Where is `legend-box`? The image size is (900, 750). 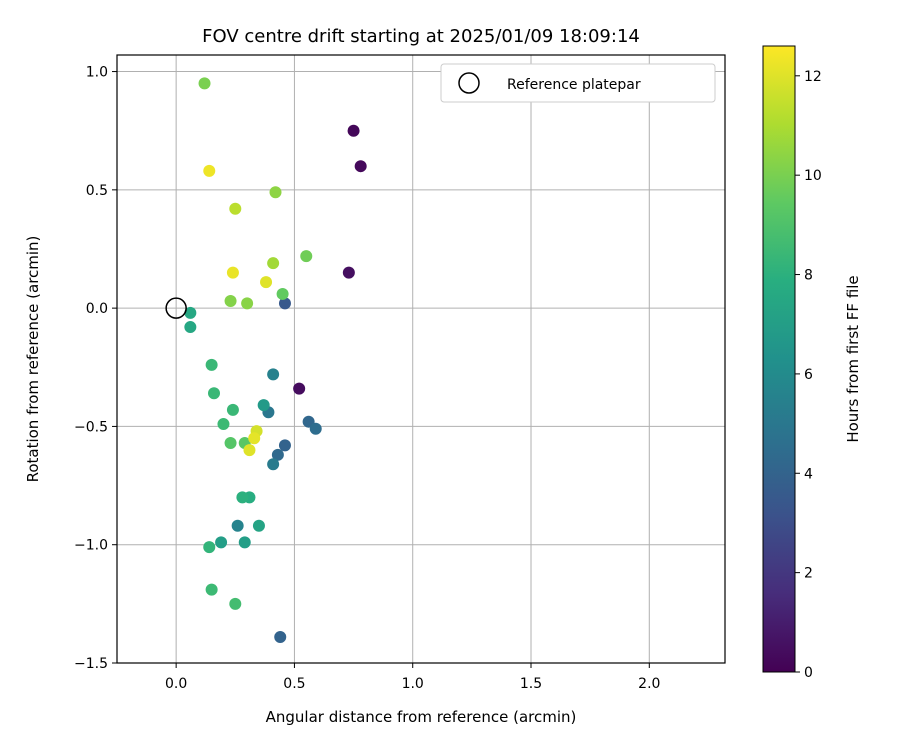 legend-box is located at coordinates (578, 83).